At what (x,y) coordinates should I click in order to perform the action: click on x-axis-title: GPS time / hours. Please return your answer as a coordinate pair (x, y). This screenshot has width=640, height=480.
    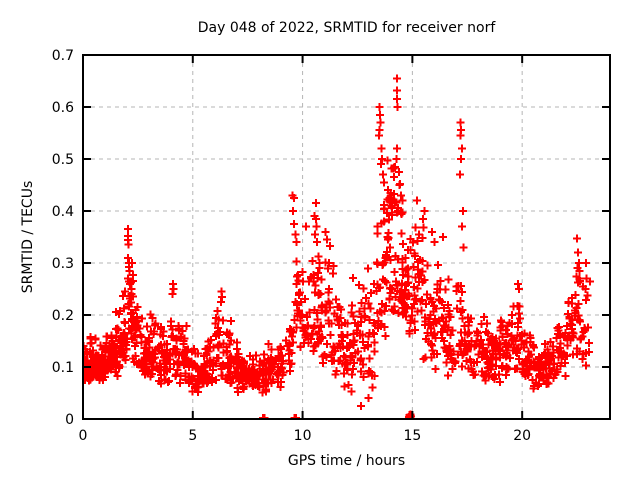
    Looking at the image, I should click on (346, 461).